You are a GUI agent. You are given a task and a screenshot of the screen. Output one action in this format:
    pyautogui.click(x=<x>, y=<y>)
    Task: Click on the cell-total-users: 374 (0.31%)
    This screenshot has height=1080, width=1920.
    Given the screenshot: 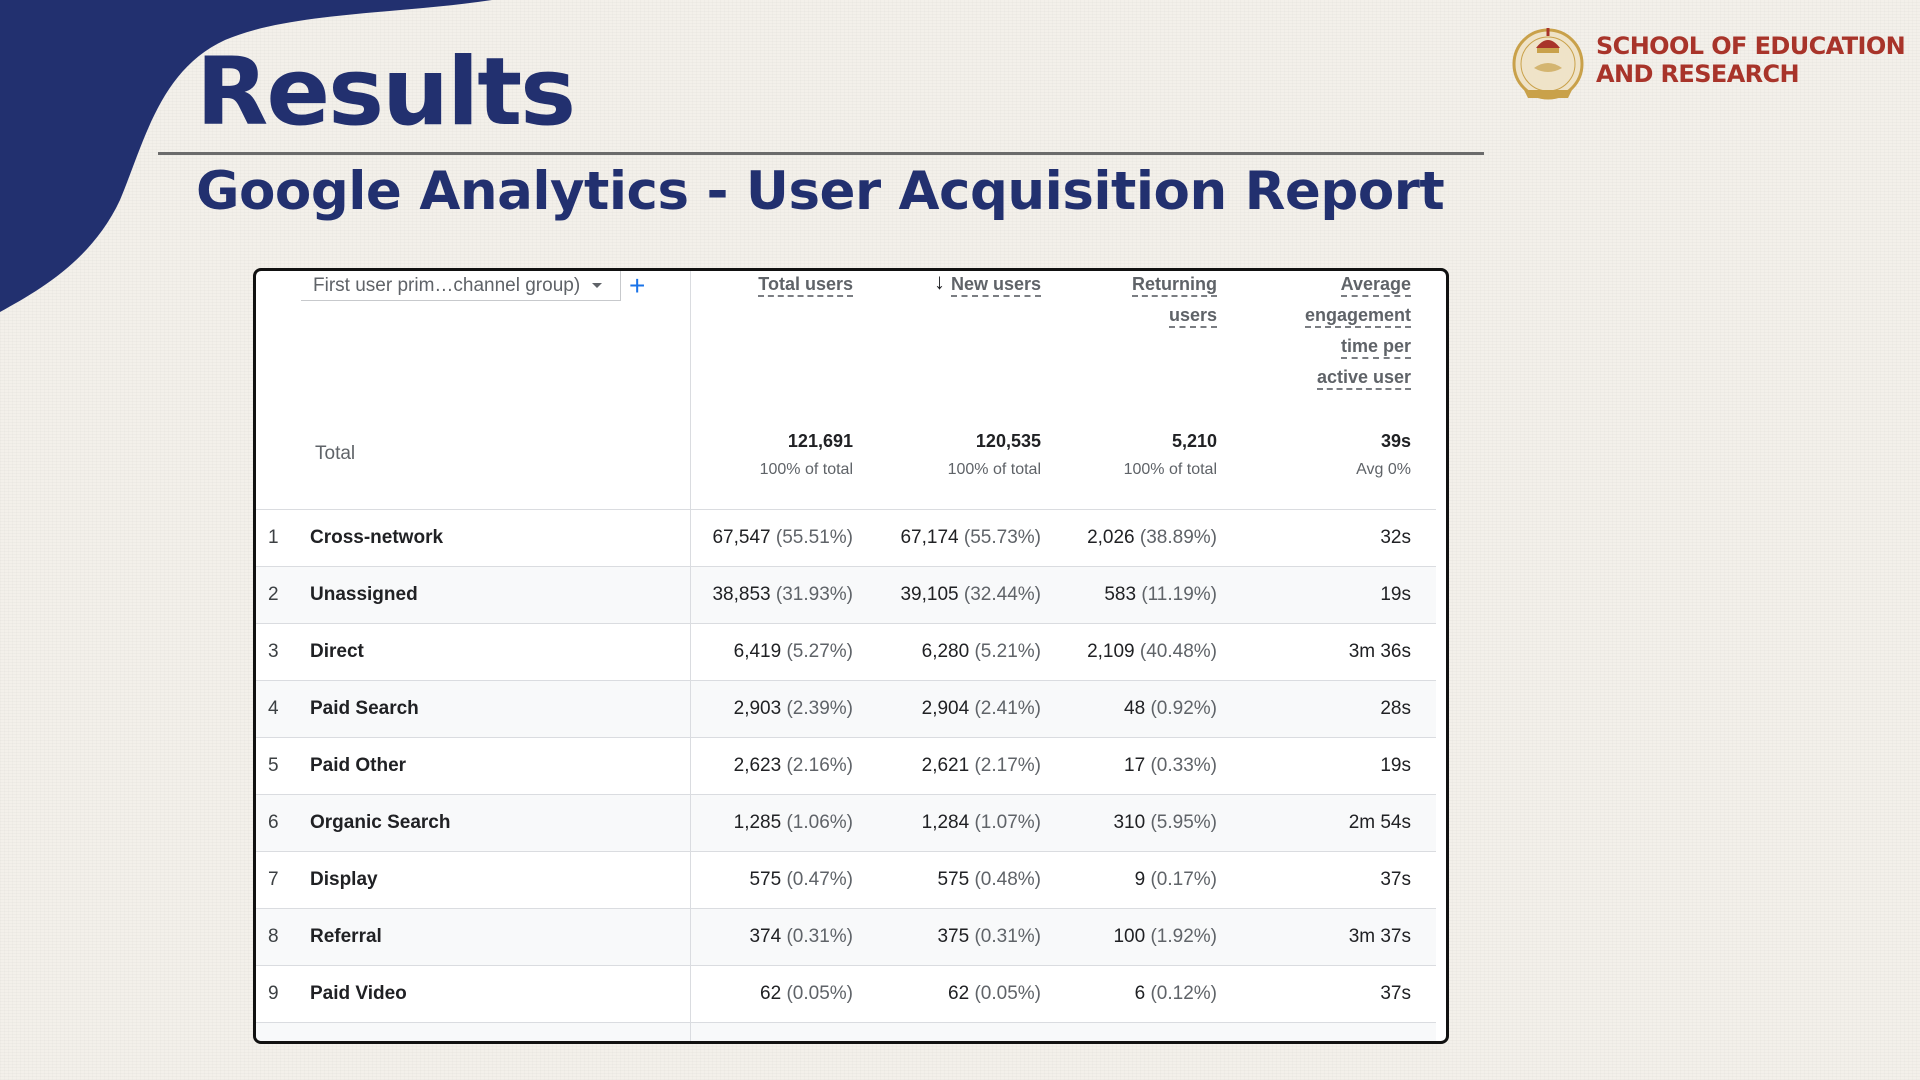 What is the action you would take?
    pyautogui.click(x=784, y=937)
    